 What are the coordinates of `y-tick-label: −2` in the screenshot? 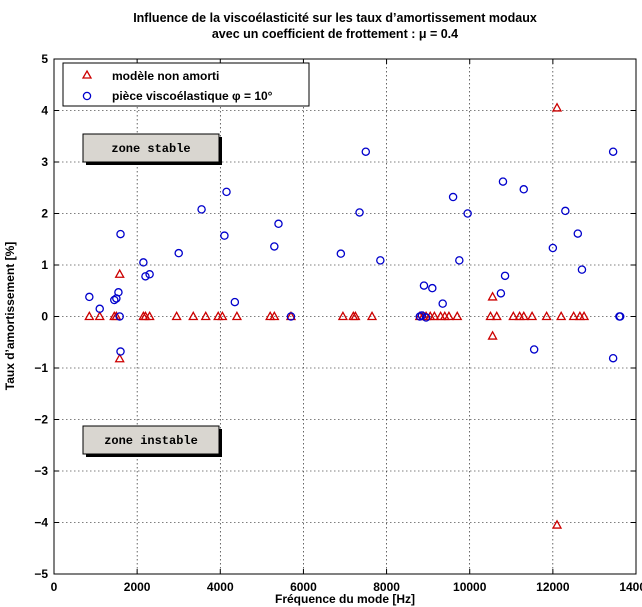 It's located at (41, 420).